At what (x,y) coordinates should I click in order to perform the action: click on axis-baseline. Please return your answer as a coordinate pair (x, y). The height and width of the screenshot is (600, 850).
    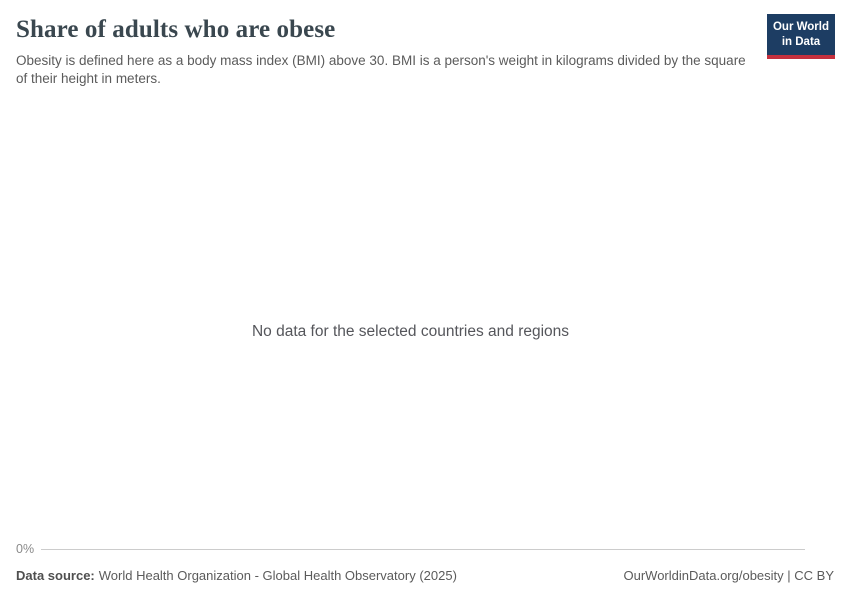
    Looking at the image, I should click on (423, 549).